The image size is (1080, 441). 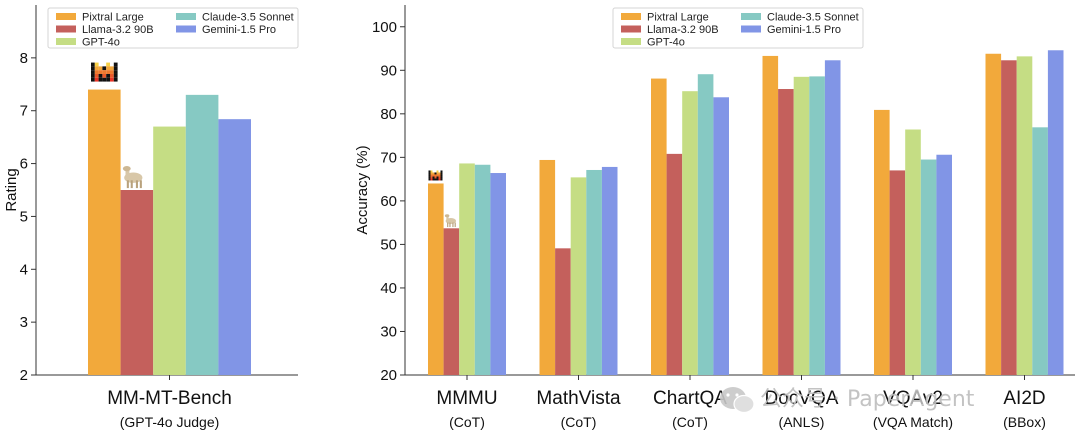 What do you see at coordinates (24, 58) in the screenshot?
I see `y-tick-label: 8` at bounding box center [24, 58].